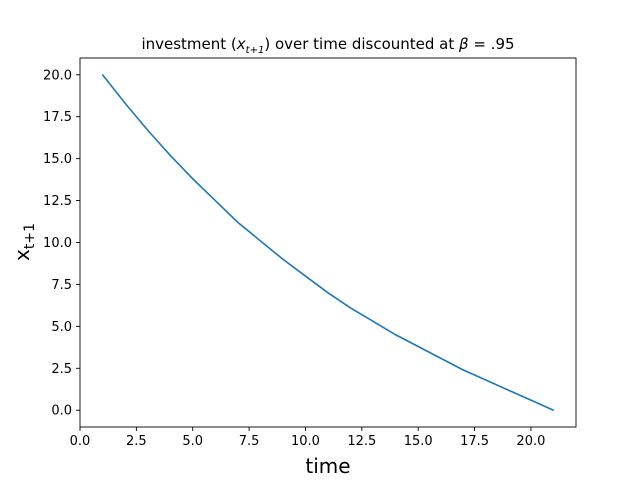  Describe the element at coordinates (57, 201) in the screenshot. I see `y-tick-label: 12.5` at that location.